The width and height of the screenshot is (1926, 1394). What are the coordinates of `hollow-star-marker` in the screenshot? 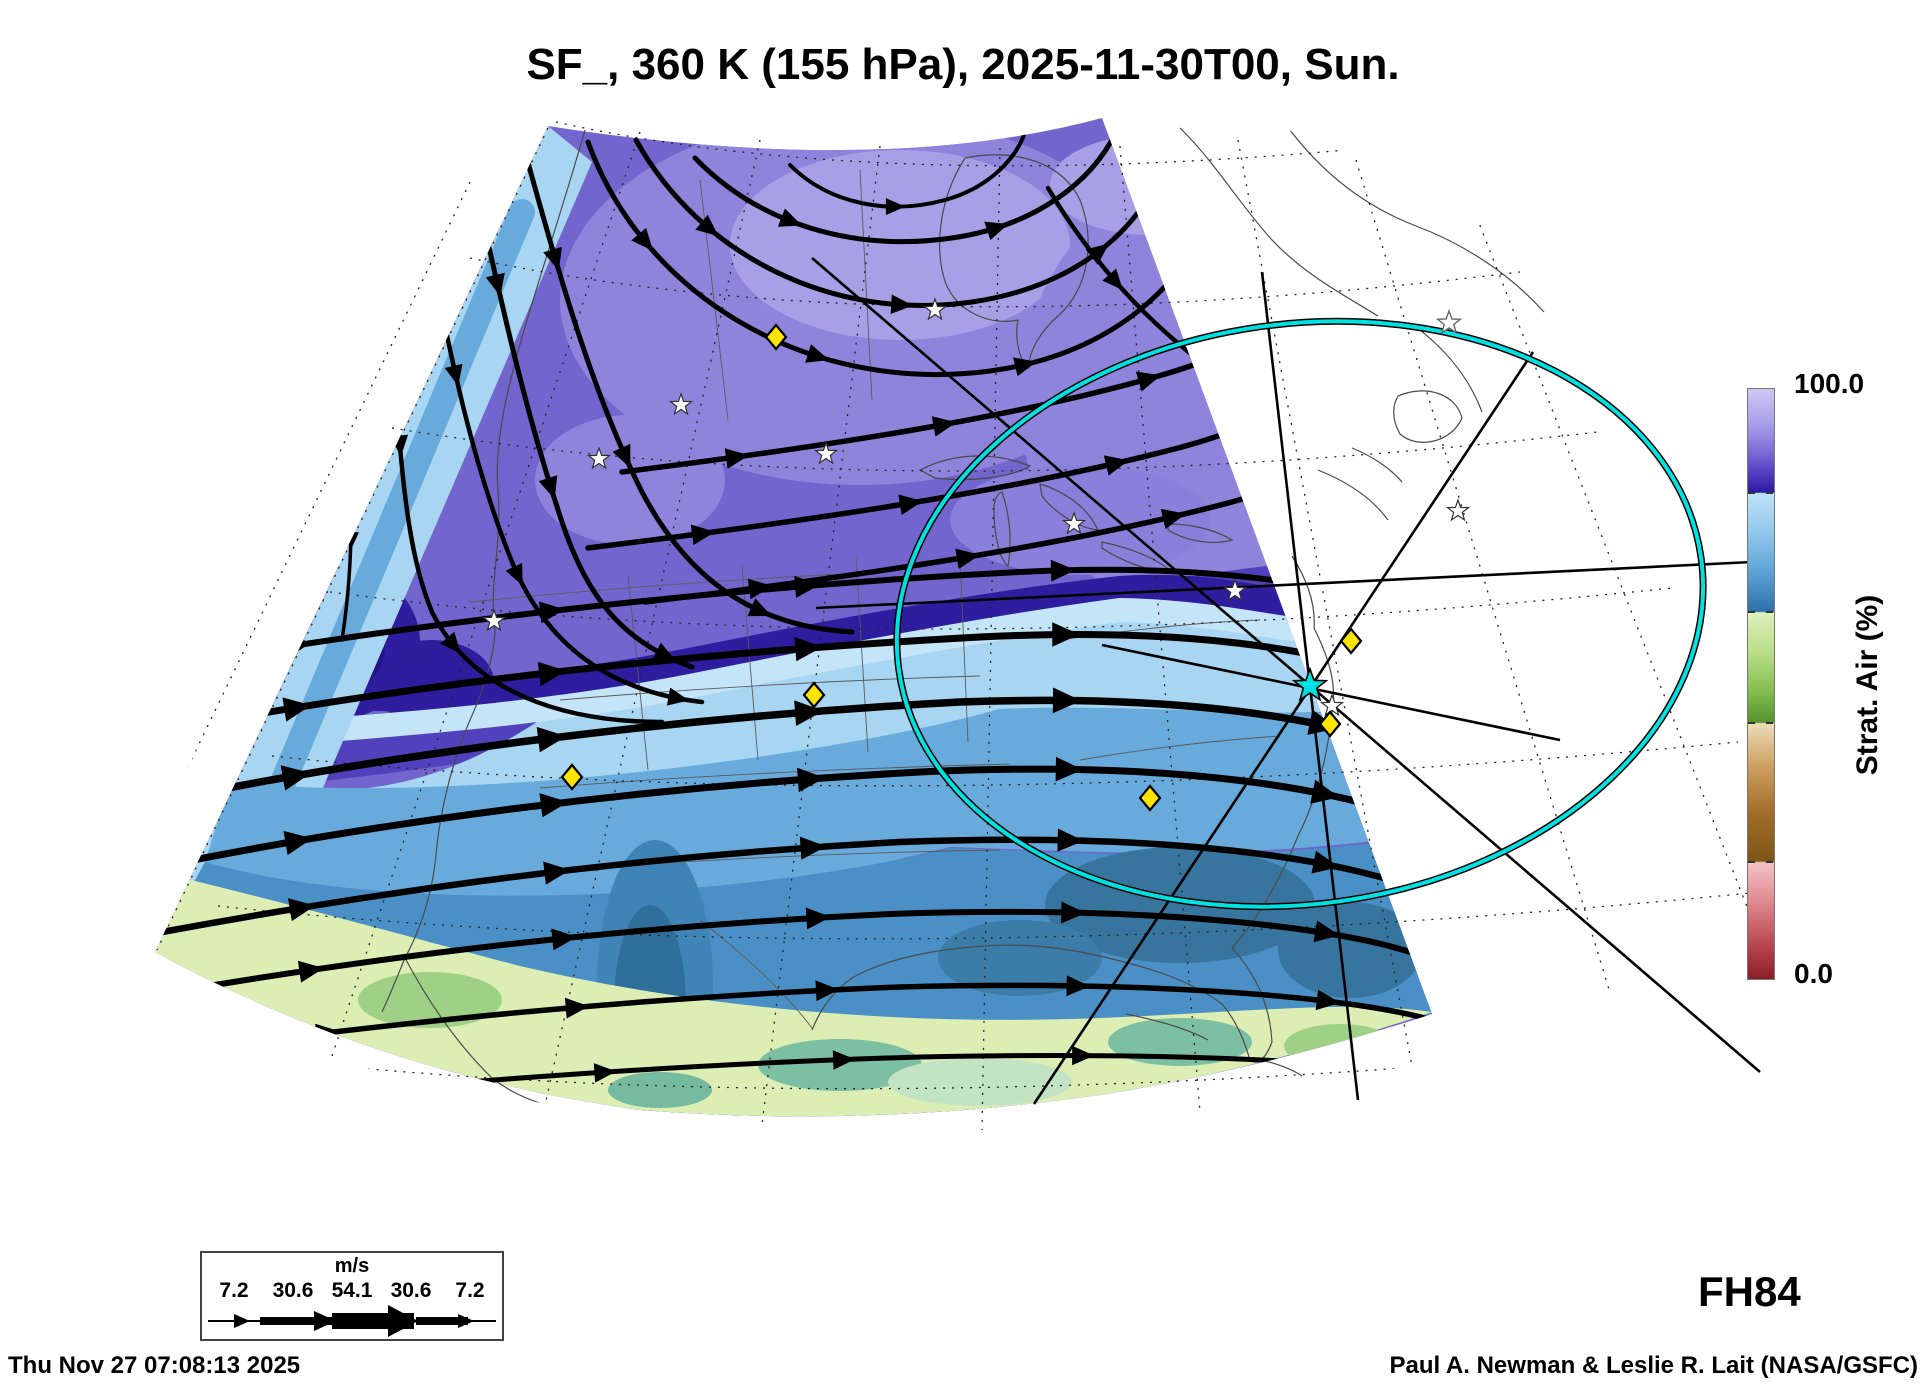 It's located at (1449, 321).